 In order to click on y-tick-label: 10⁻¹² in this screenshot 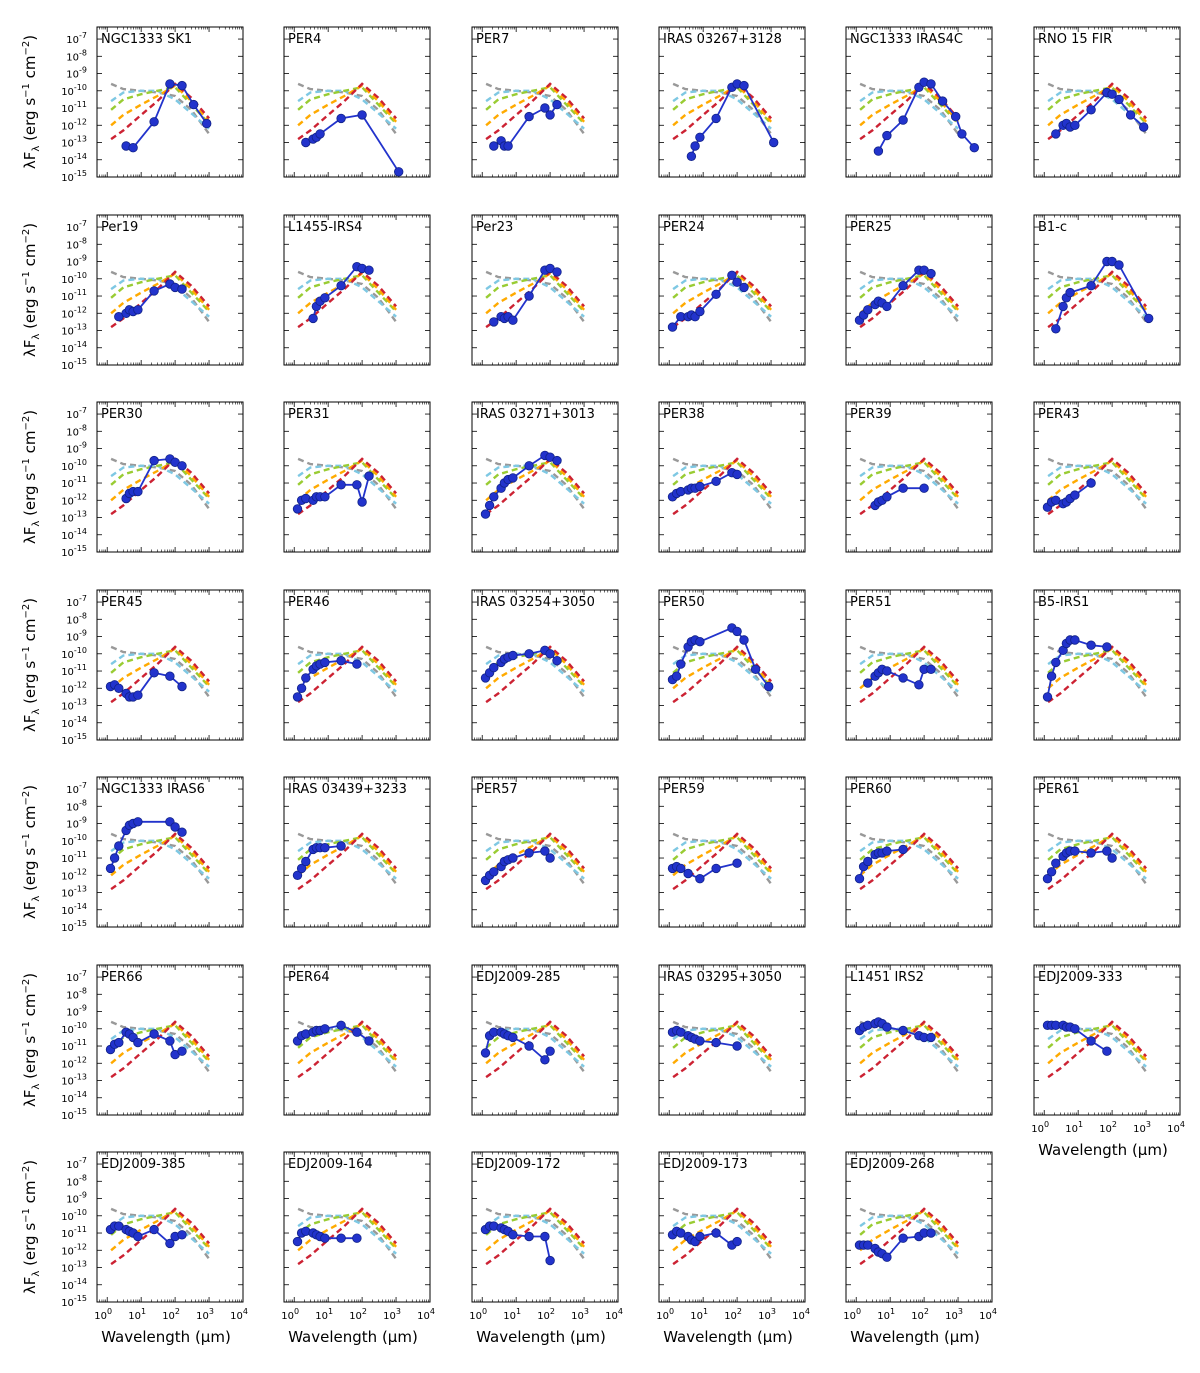, I will do `click(74, 1249)`.